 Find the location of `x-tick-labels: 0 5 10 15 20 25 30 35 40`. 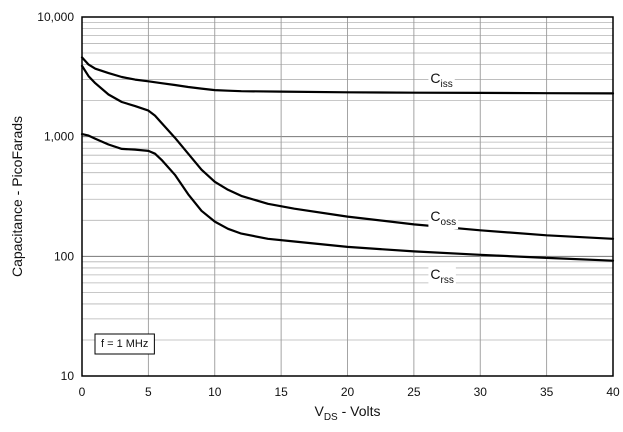

x-tick-labels: 0 5 10 15 20 25 30 35 40 is located at coordinates (349, 392).